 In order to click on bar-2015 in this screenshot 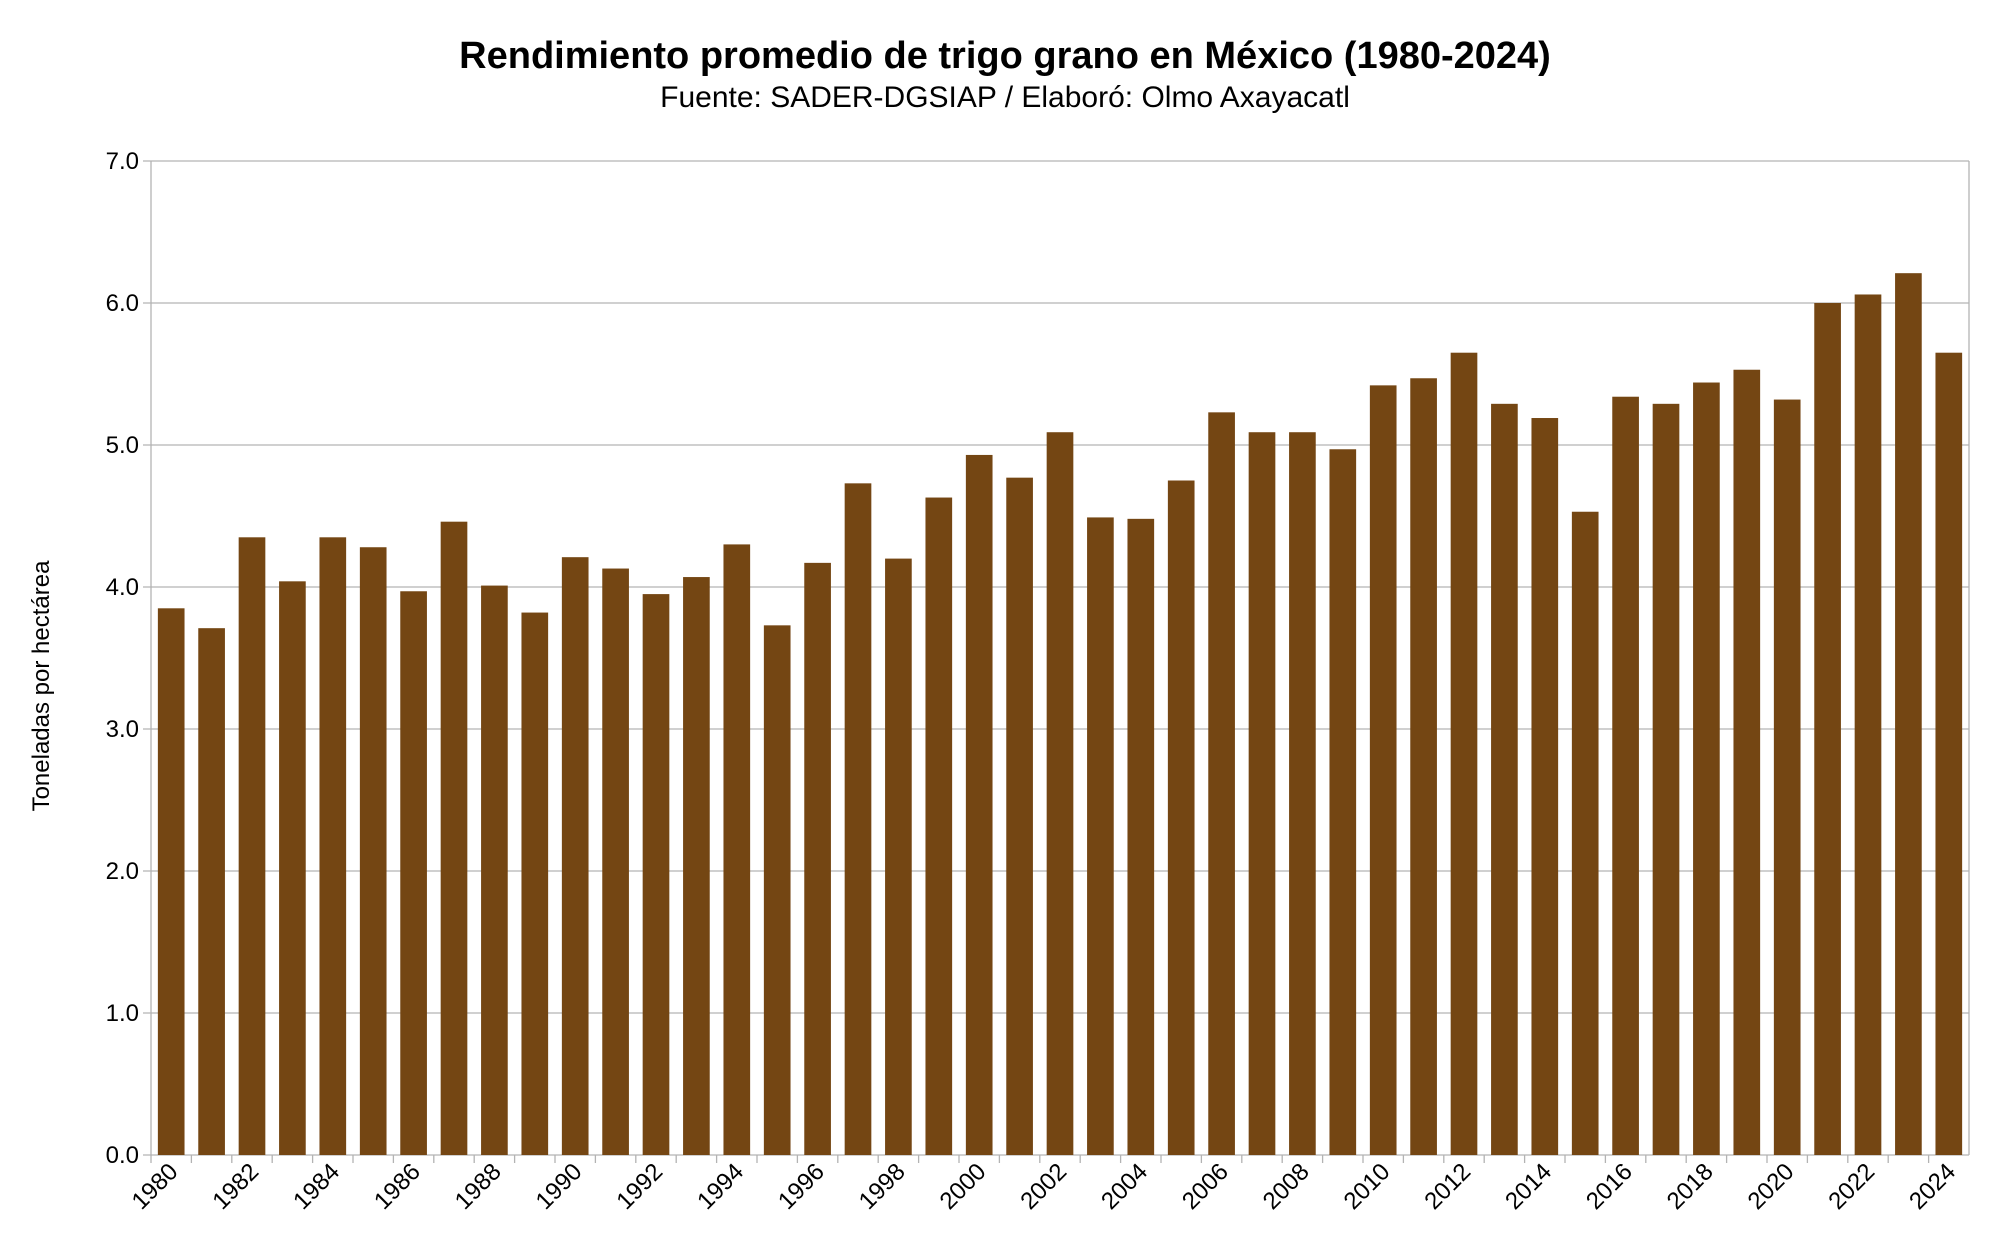, I will do `click(1585, 833)`.